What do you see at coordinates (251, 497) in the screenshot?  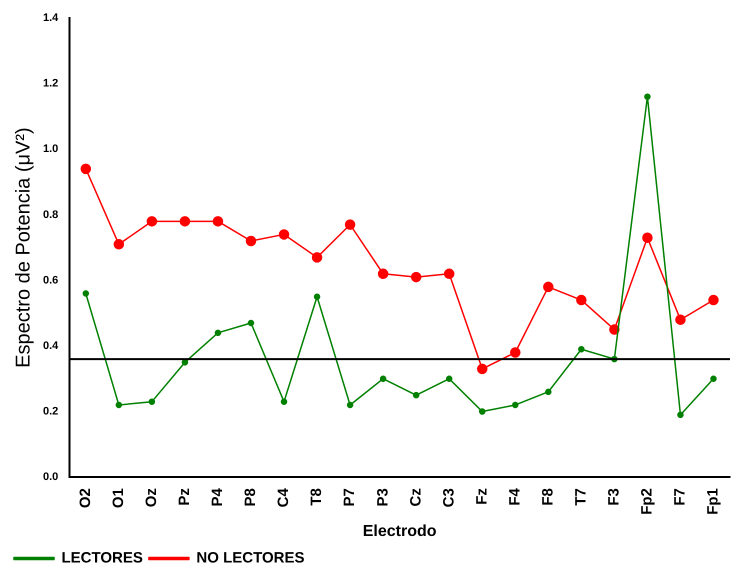 I see `x-tick-label: P8` at bounding box center [251, 497].